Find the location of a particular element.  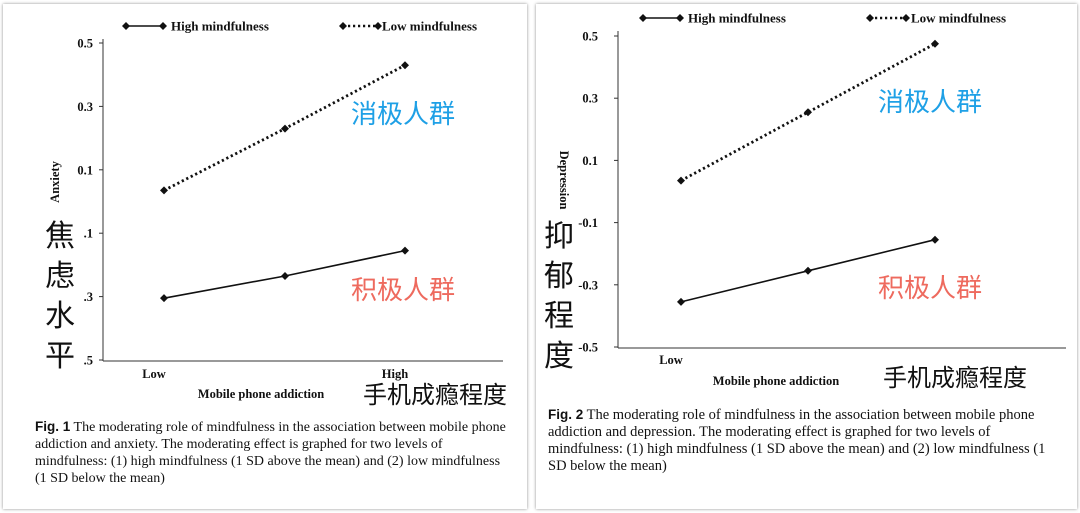

annotation-y-axis-cn-1: 焦 is located at coordinates (60, 236).